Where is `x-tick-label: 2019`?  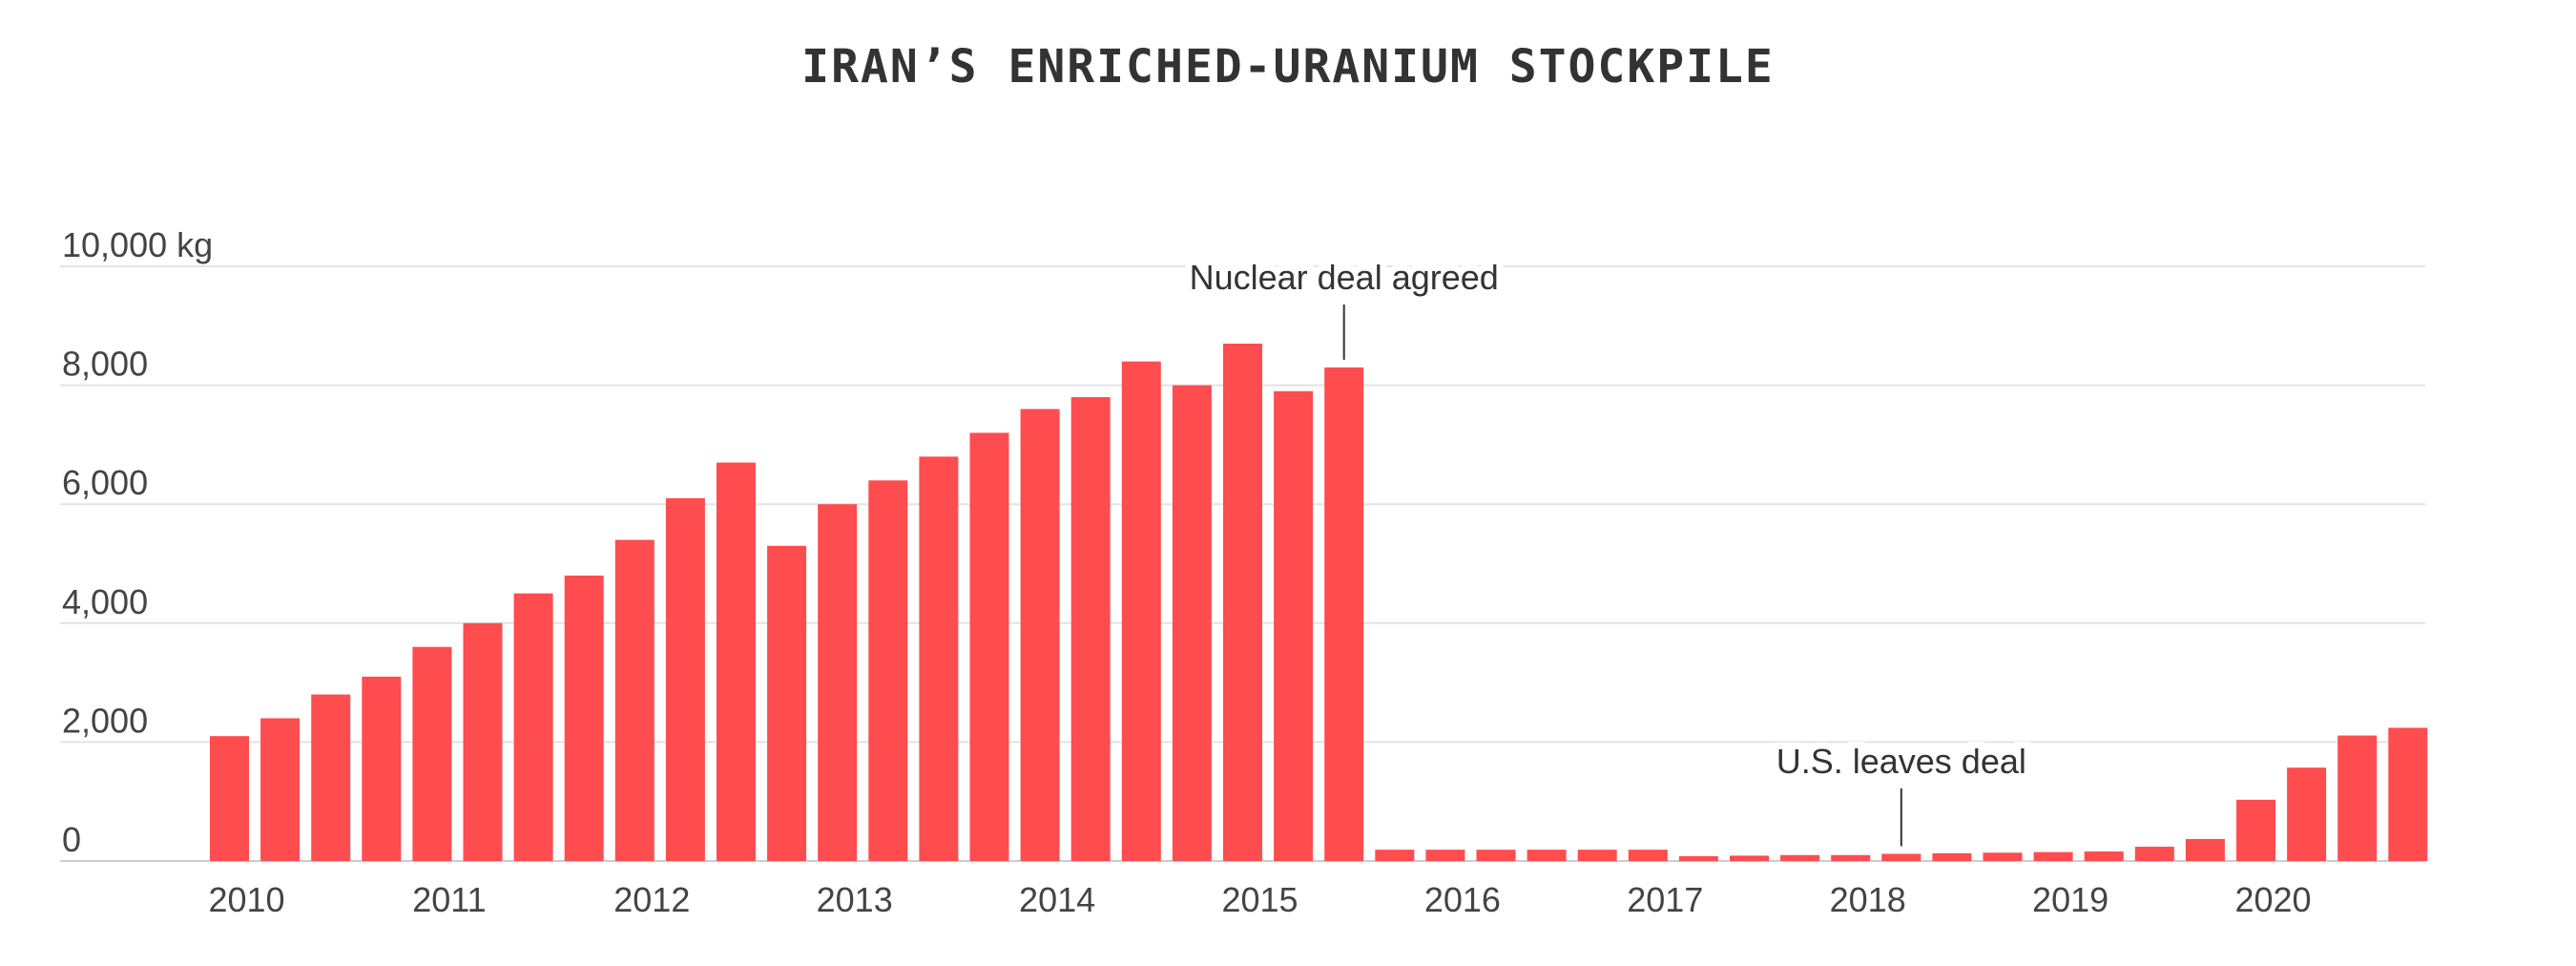 x-tick-label: 2019 is located at coordinates (2070, 900).